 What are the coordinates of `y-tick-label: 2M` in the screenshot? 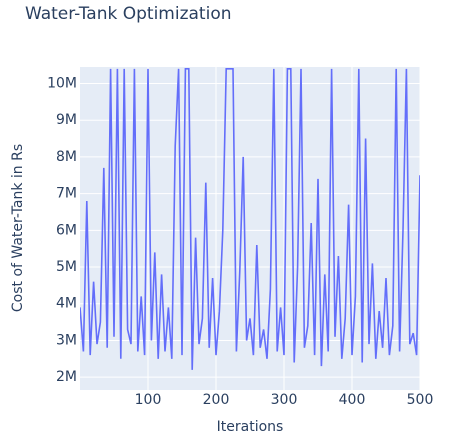 It's located at (66, 377).